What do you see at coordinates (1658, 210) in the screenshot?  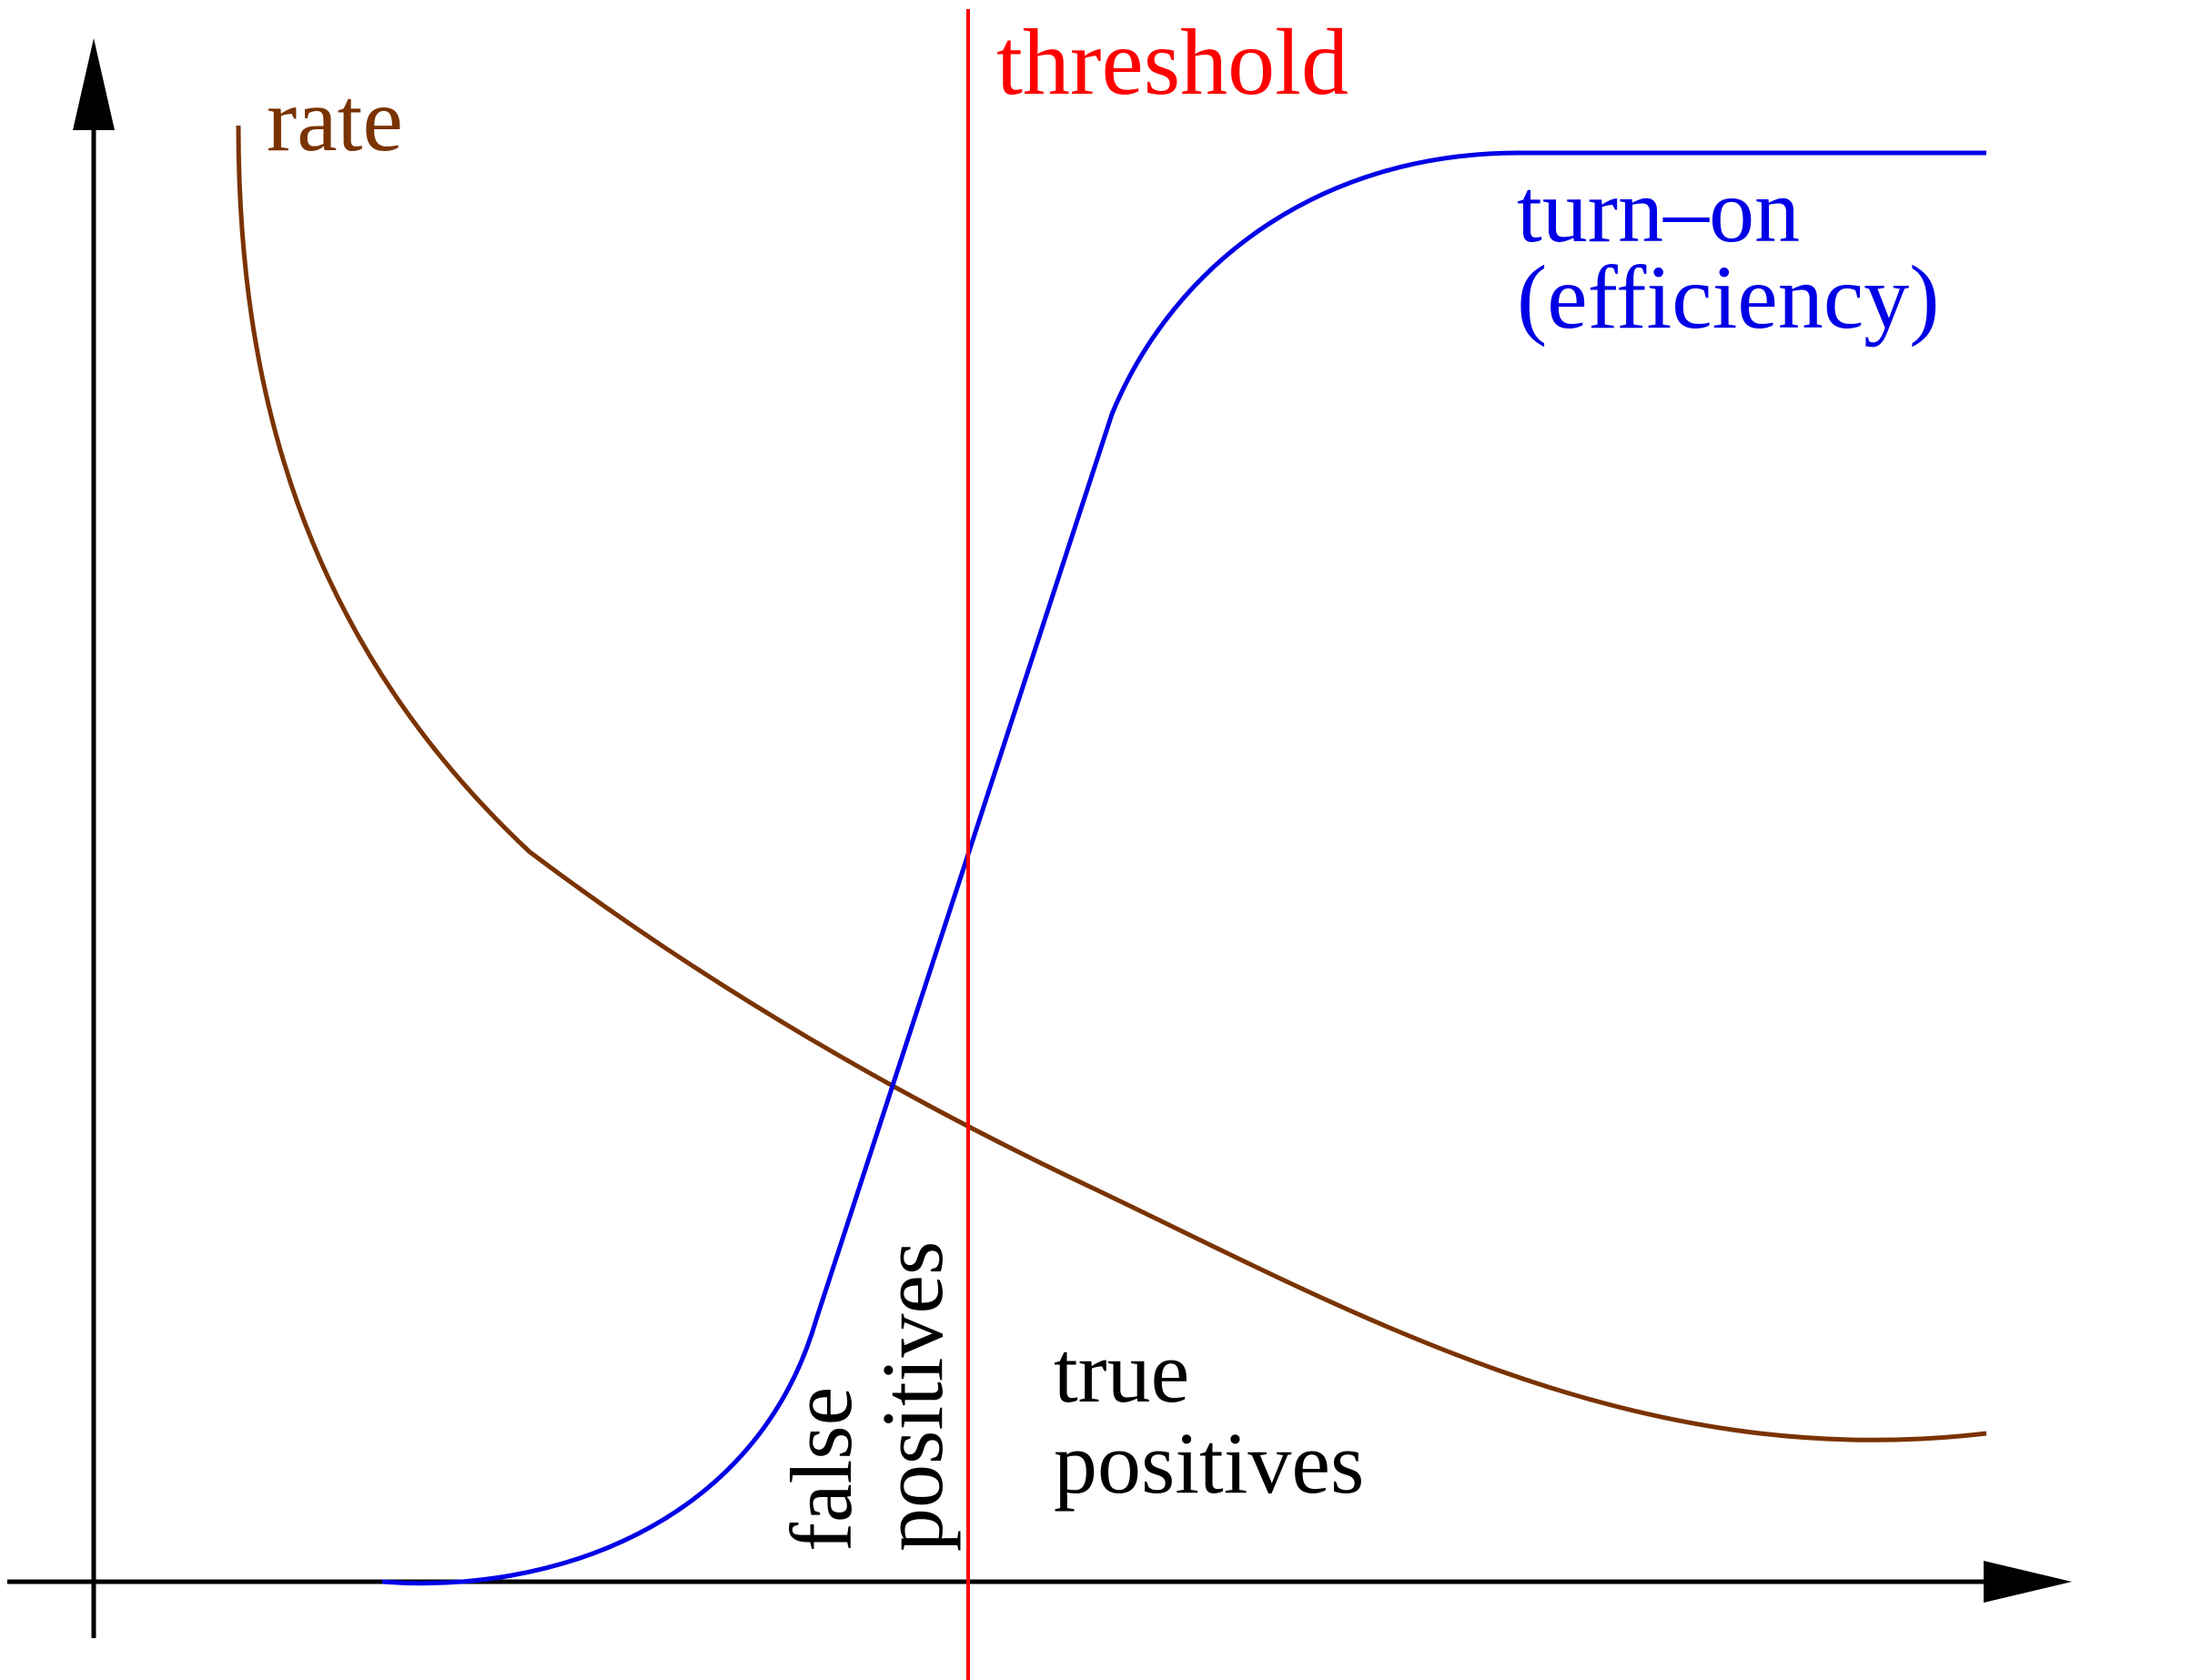 I see `turn-on-label-line1: turn–on` at bounding box center [1658, 210].